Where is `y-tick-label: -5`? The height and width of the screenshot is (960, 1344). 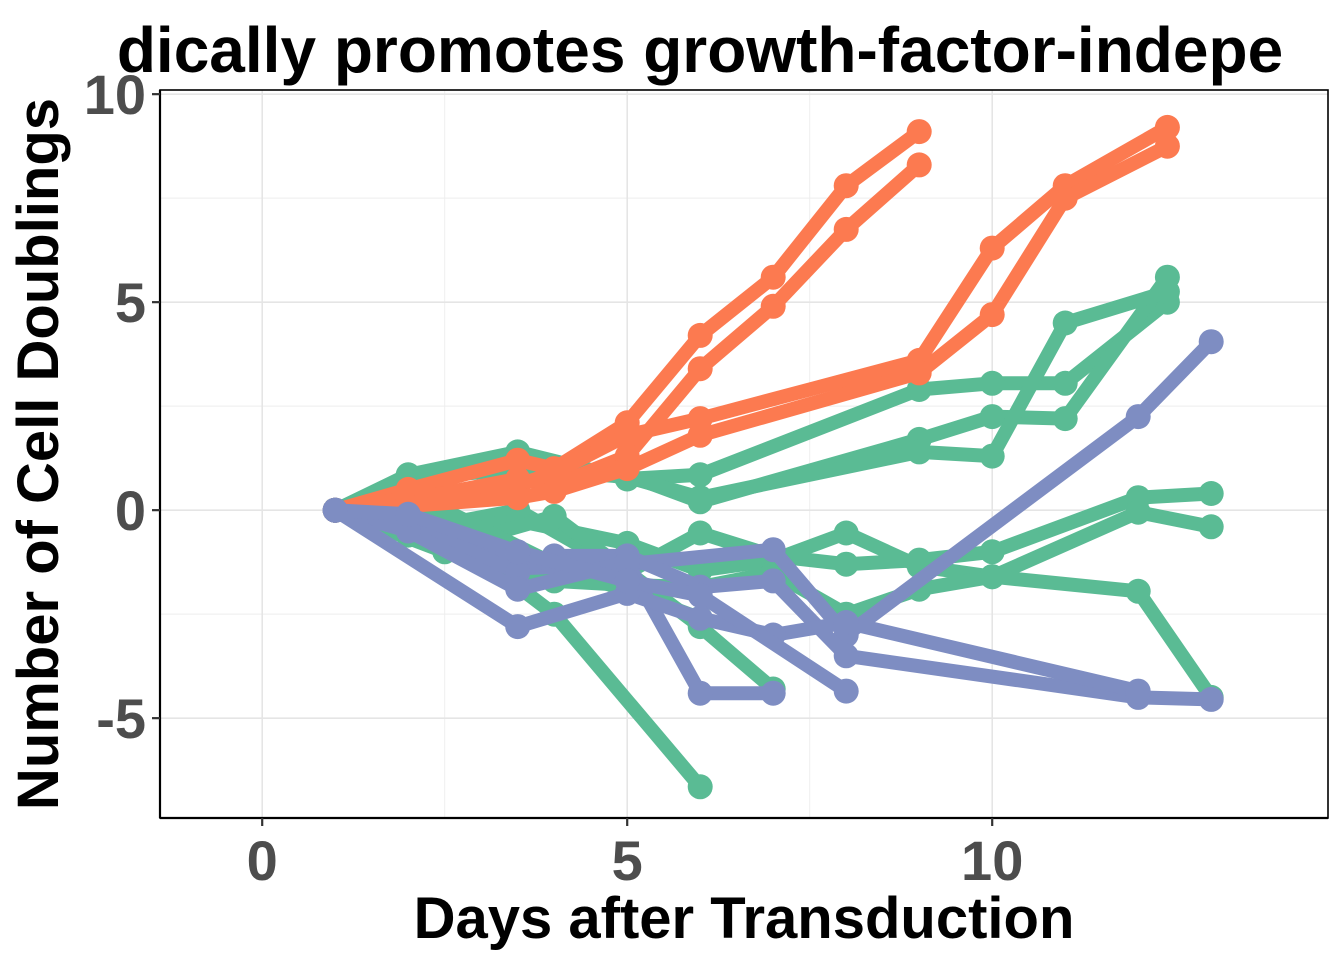
y-tick-label: -5 is located at coordinates (121, 718).